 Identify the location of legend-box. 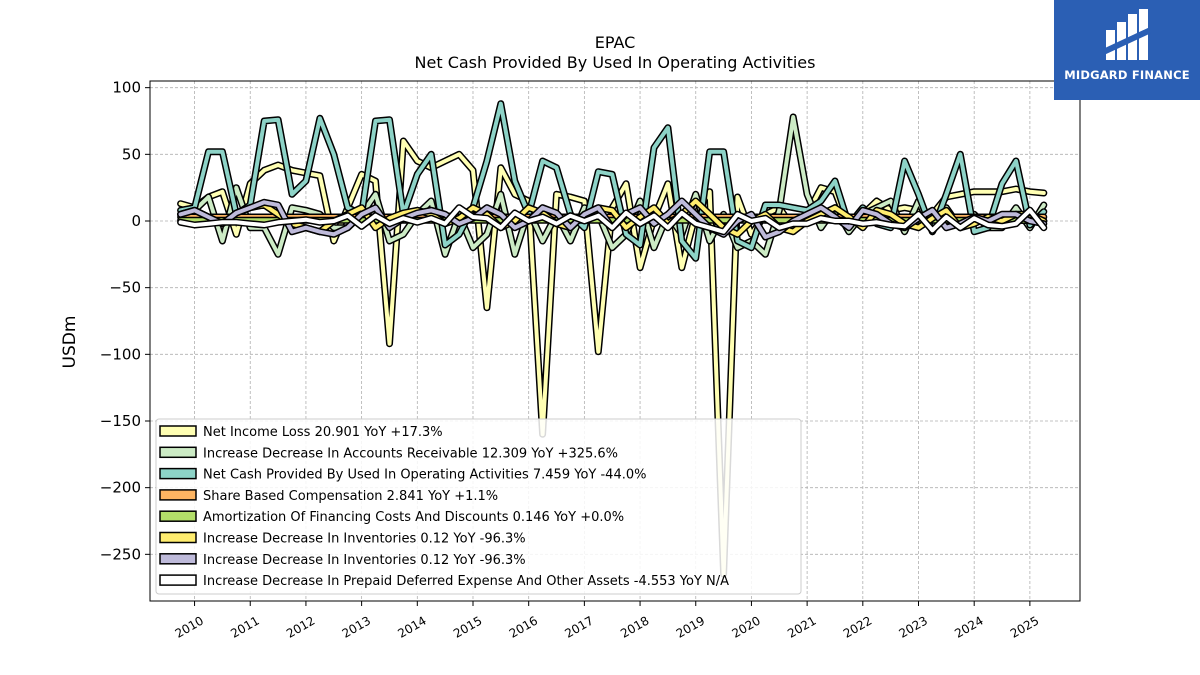
(478, 506).